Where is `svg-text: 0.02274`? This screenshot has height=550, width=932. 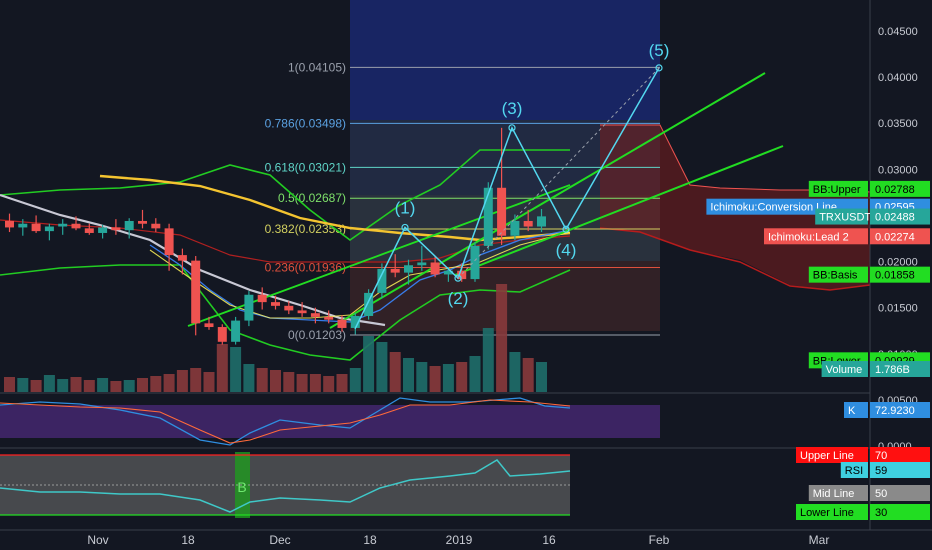
svg-text: 0.02274 is located at coordinates (895, 237).